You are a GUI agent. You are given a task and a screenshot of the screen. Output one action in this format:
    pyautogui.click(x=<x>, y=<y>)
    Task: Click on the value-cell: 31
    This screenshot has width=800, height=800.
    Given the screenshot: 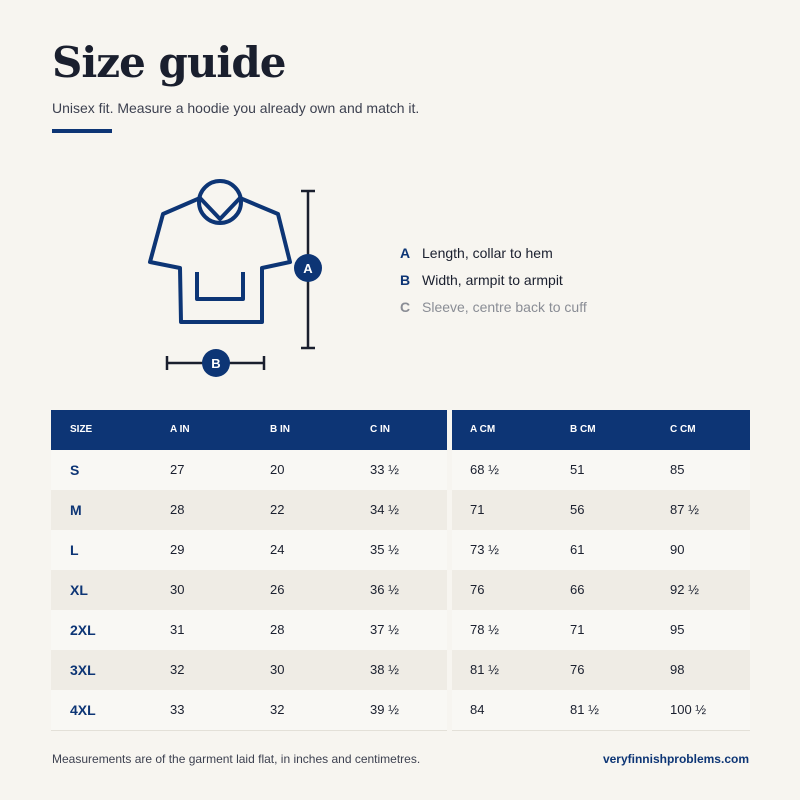 What is the action you would take?
    pyautogui.click(x=177, y=629)
    